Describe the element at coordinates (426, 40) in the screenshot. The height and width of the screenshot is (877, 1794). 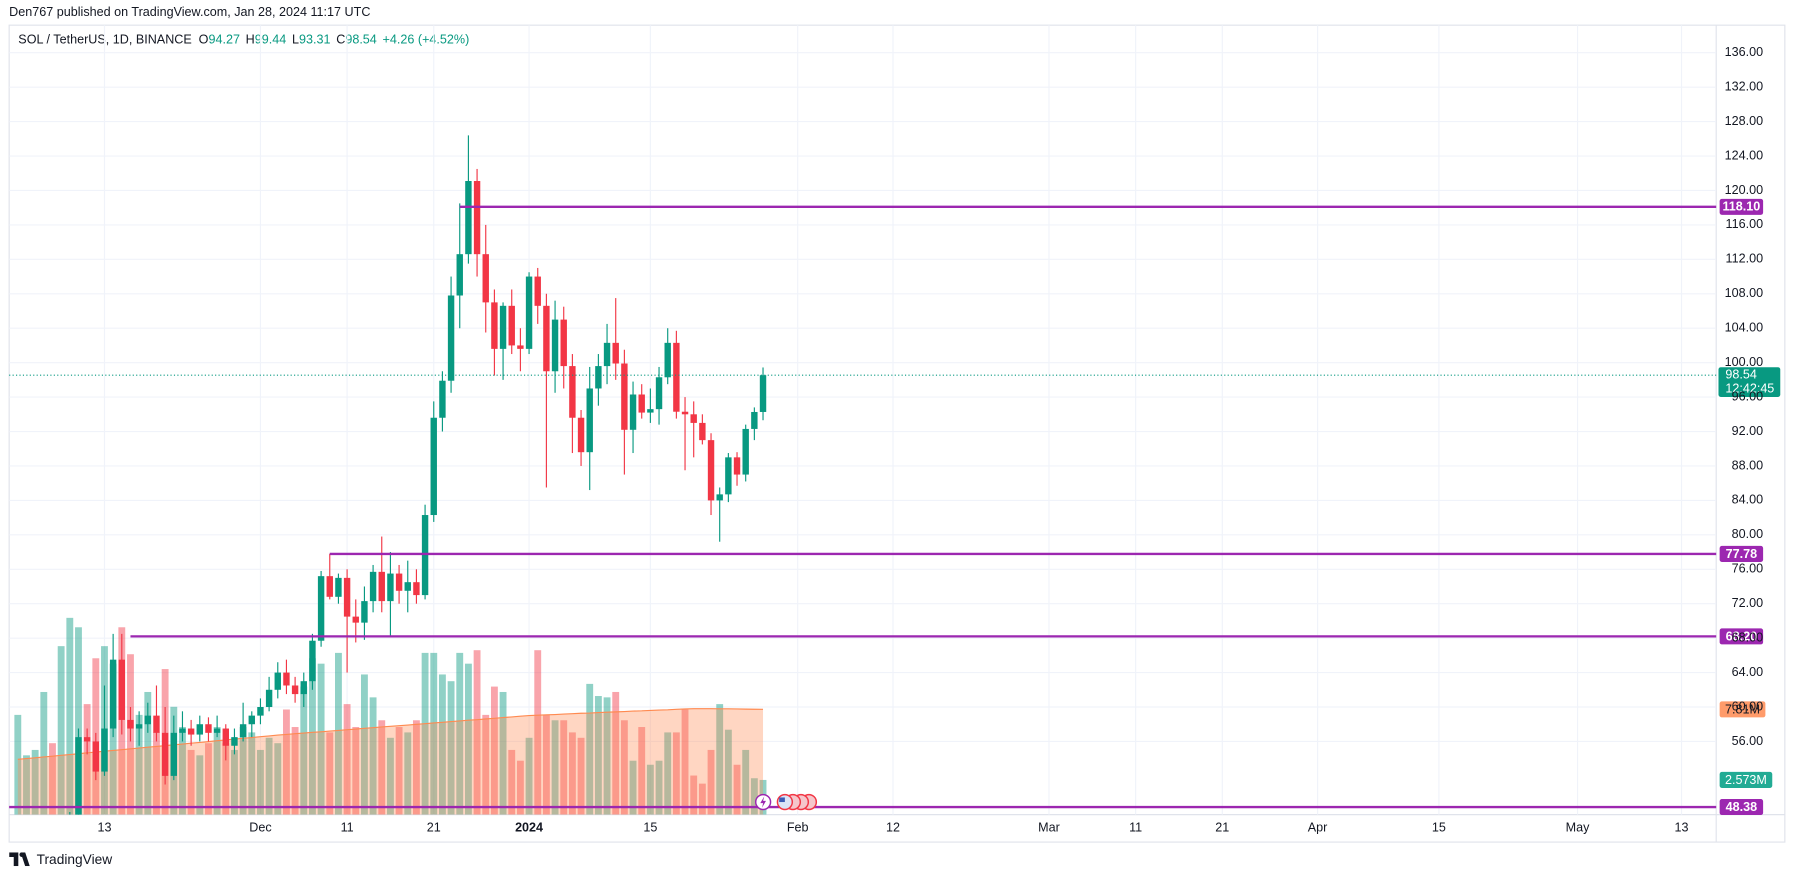
I see `change: +4.26 (+4.52%)` at that location.